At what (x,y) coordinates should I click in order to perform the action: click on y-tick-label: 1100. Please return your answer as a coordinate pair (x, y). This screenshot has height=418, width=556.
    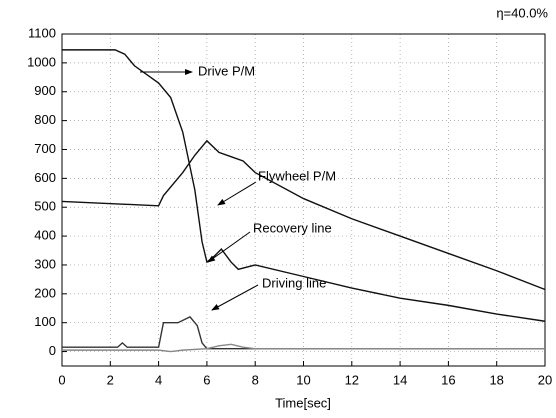
    Looking at the image, I should click on (42, 32).